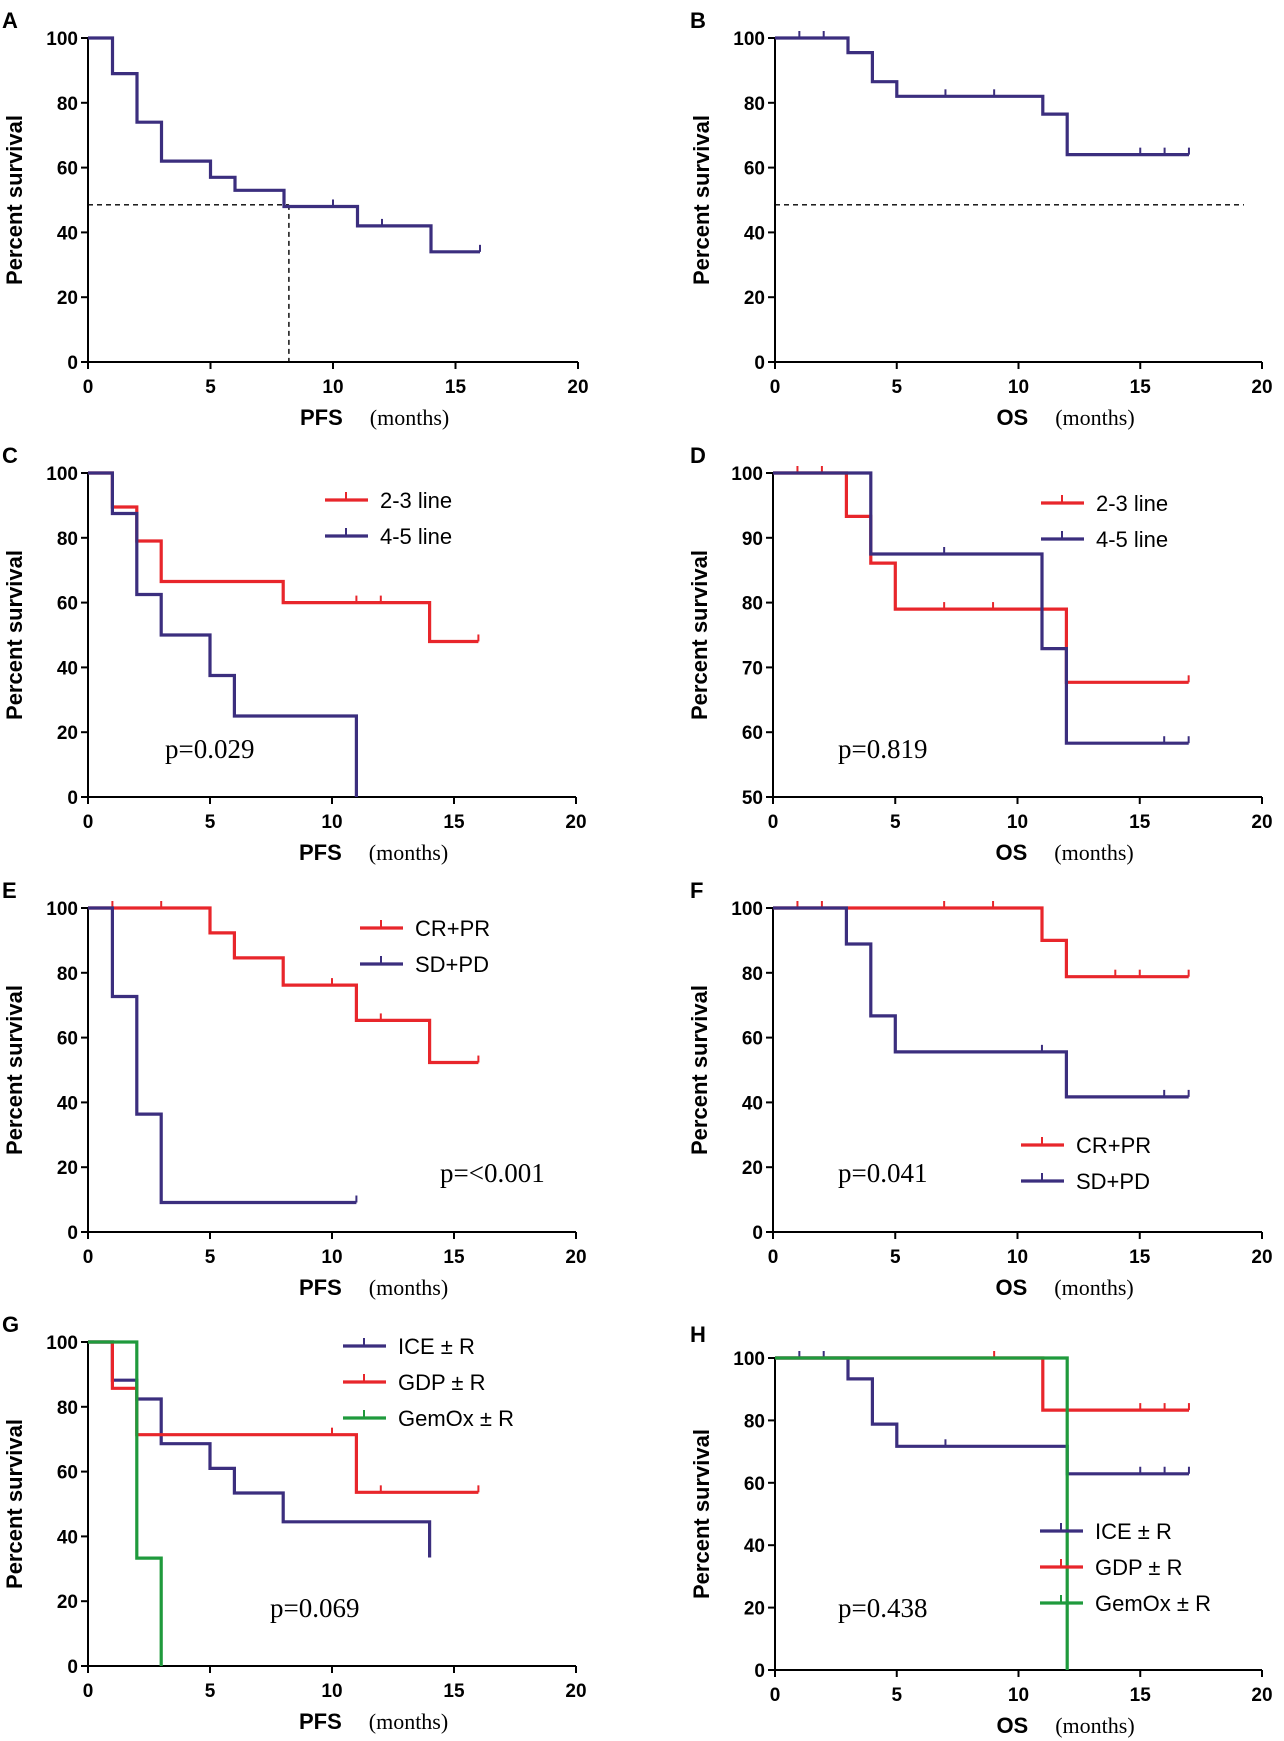 The image size is (1284, 1741). I want to click on panel-letter: H, so click(698, 1334).